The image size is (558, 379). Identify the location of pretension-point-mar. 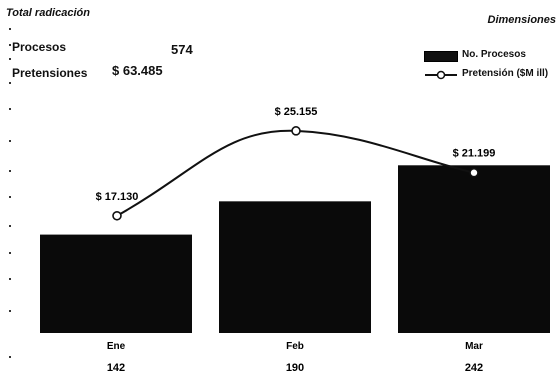
(474, 172).